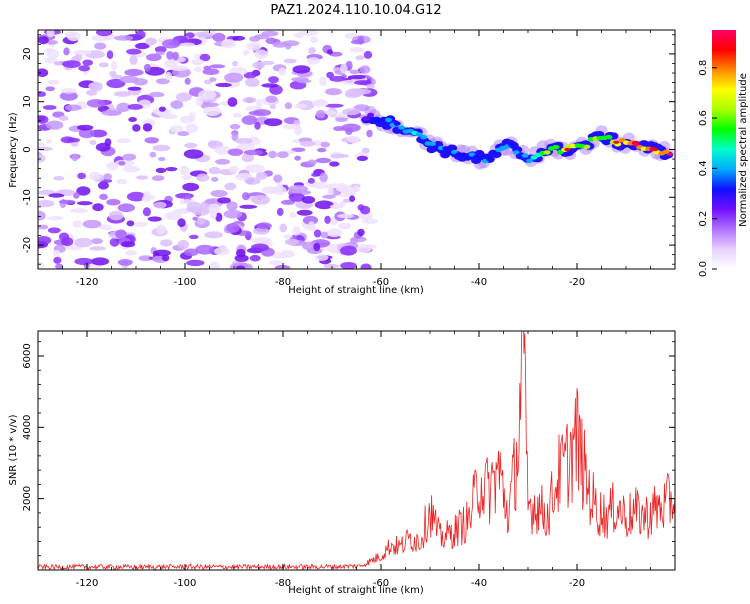  Describe the element at coordinates (655, 149) in the screenshot. I see `signal-peak` at that location.